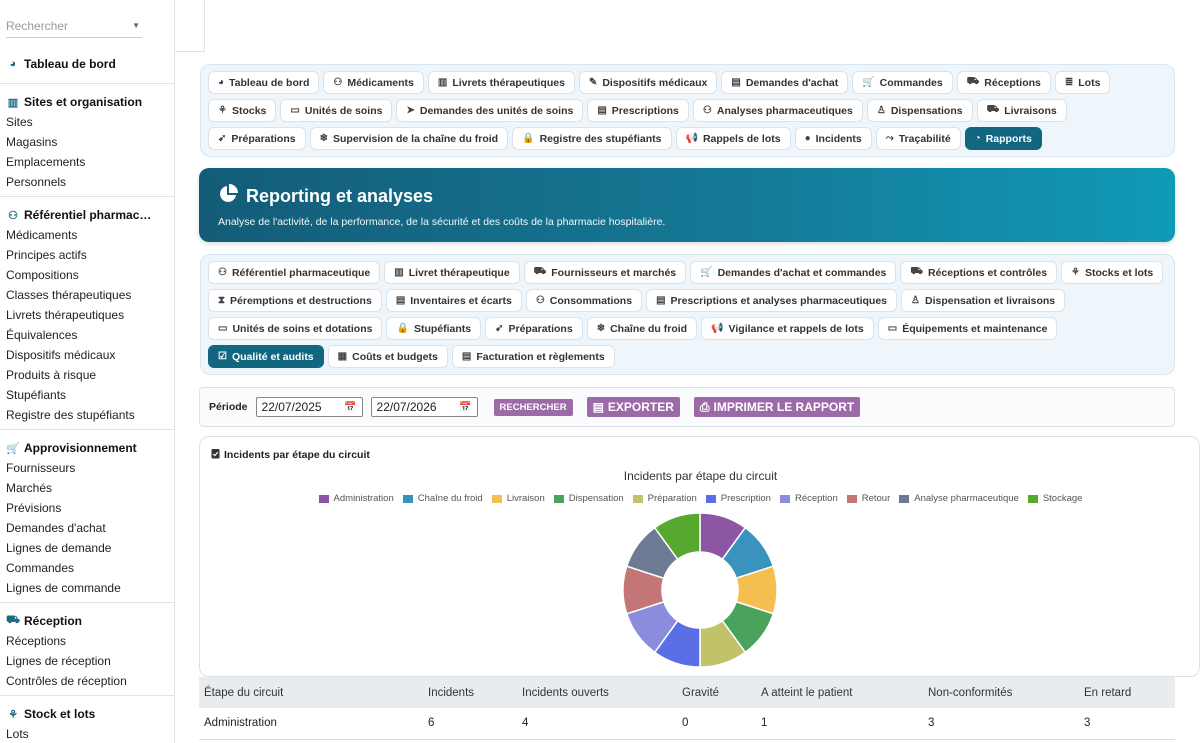  What do you see at coordinates (793, 272) in the screenshot?
I see `report-tab-demandes-d-achat-et-commandes: 🛒 Demandes d'achat et commandes` at bounding box center [793, 272].